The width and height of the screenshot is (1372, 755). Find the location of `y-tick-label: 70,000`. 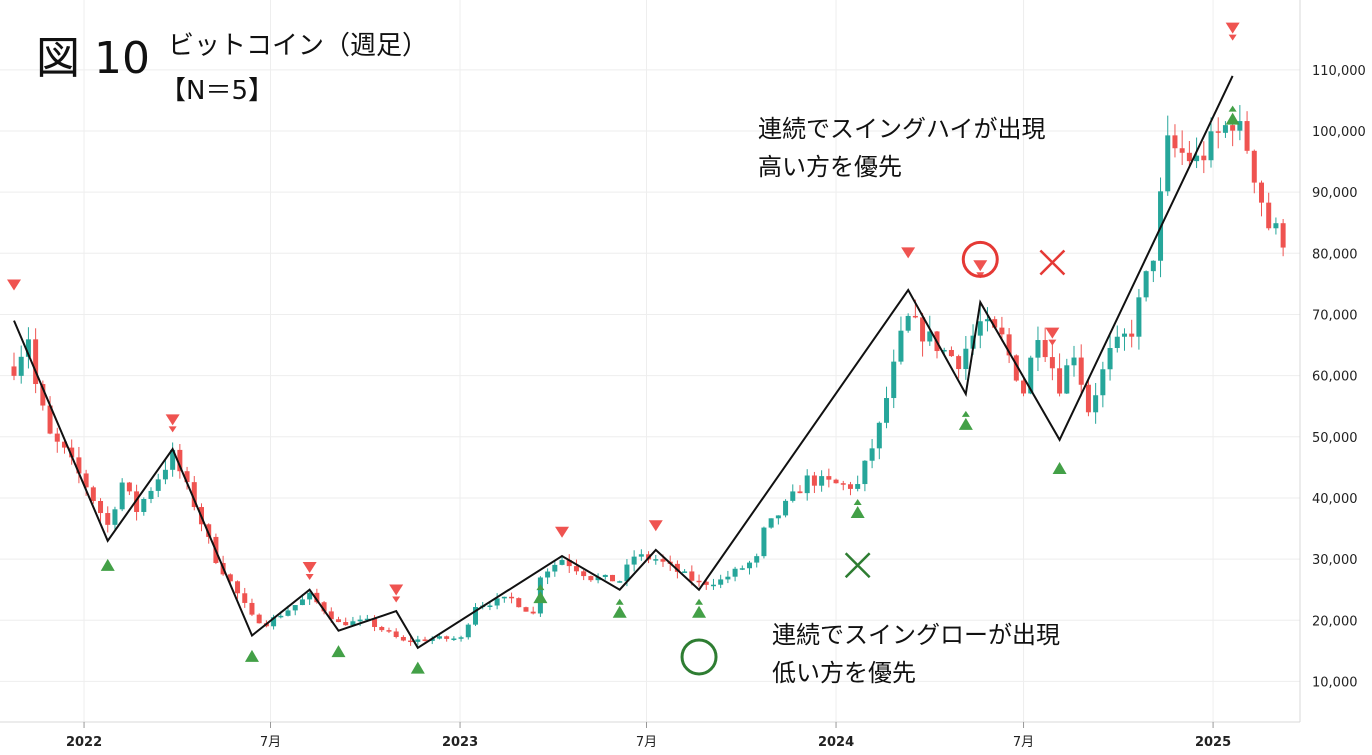

y-tick-label: 70,000 is located at coordinates (1335, 315).